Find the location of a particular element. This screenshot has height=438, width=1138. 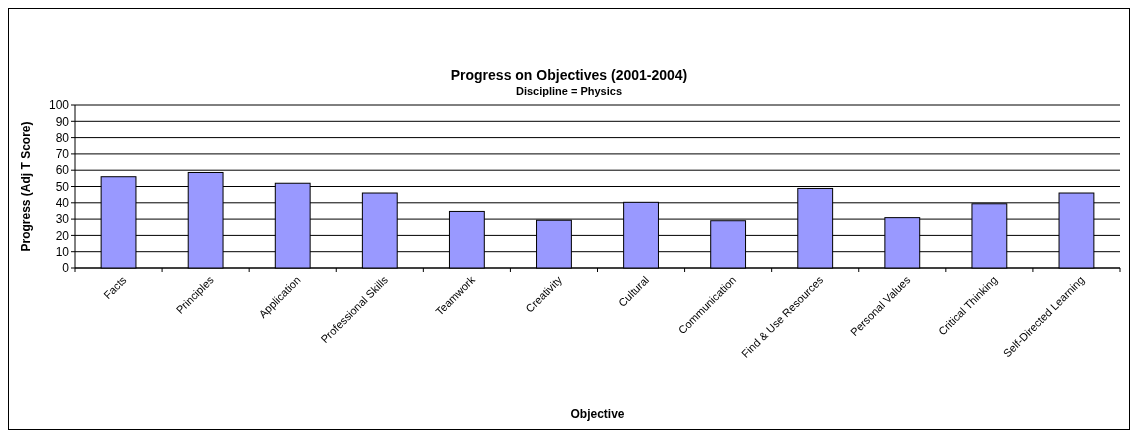

y-tick-label: 80 is located at coordinates (62, 137).